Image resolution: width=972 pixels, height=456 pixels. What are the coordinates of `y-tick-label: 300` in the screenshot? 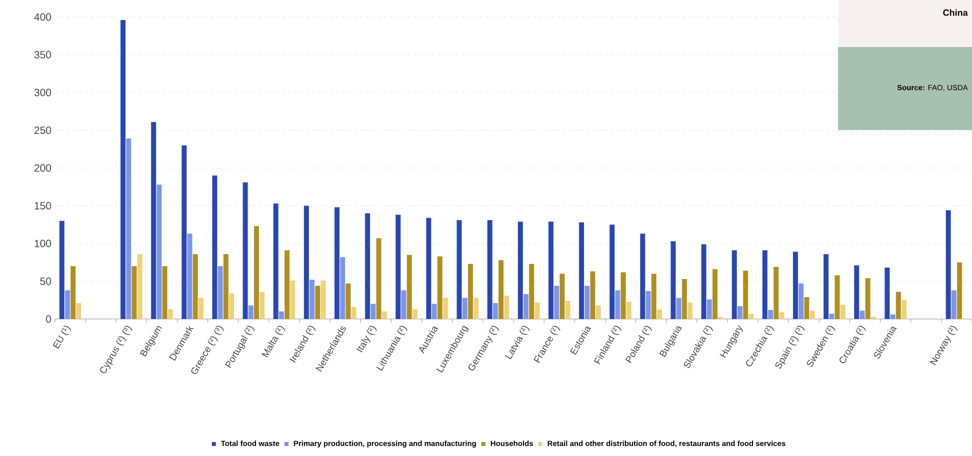 It's located at (43, 92).